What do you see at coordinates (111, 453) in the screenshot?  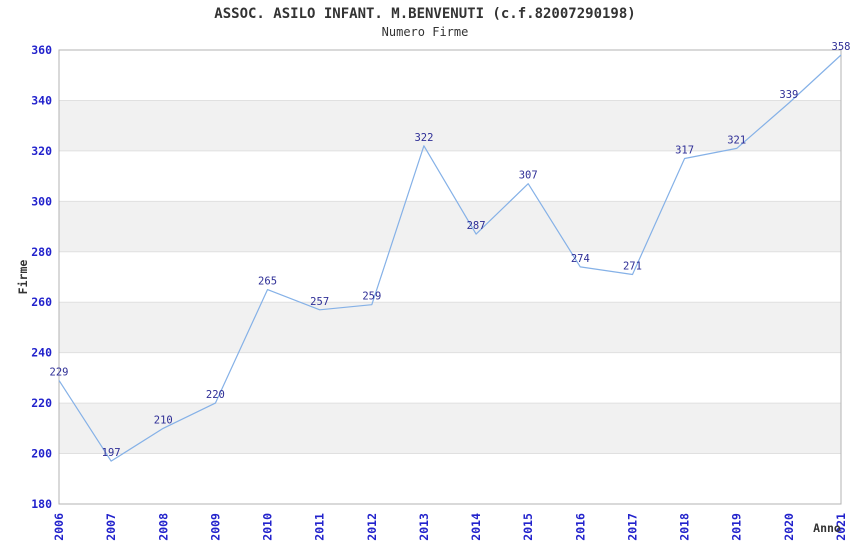 I see `data-point-label: 197` at bounding box center [111, 453].